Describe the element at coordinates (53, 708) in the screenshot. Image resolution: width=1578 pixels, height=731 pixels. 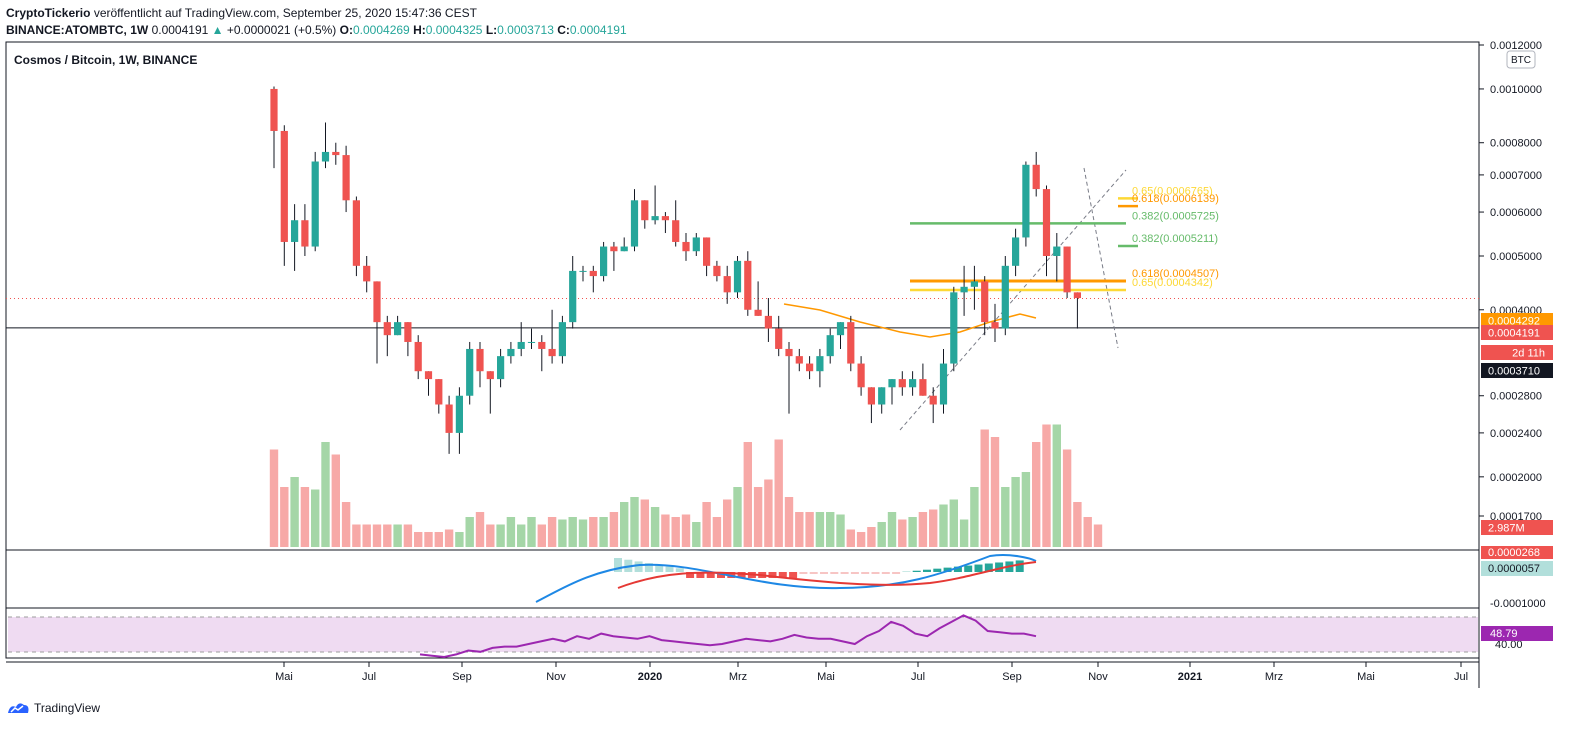
I see `tradingview-footer: TradingView` at that location.